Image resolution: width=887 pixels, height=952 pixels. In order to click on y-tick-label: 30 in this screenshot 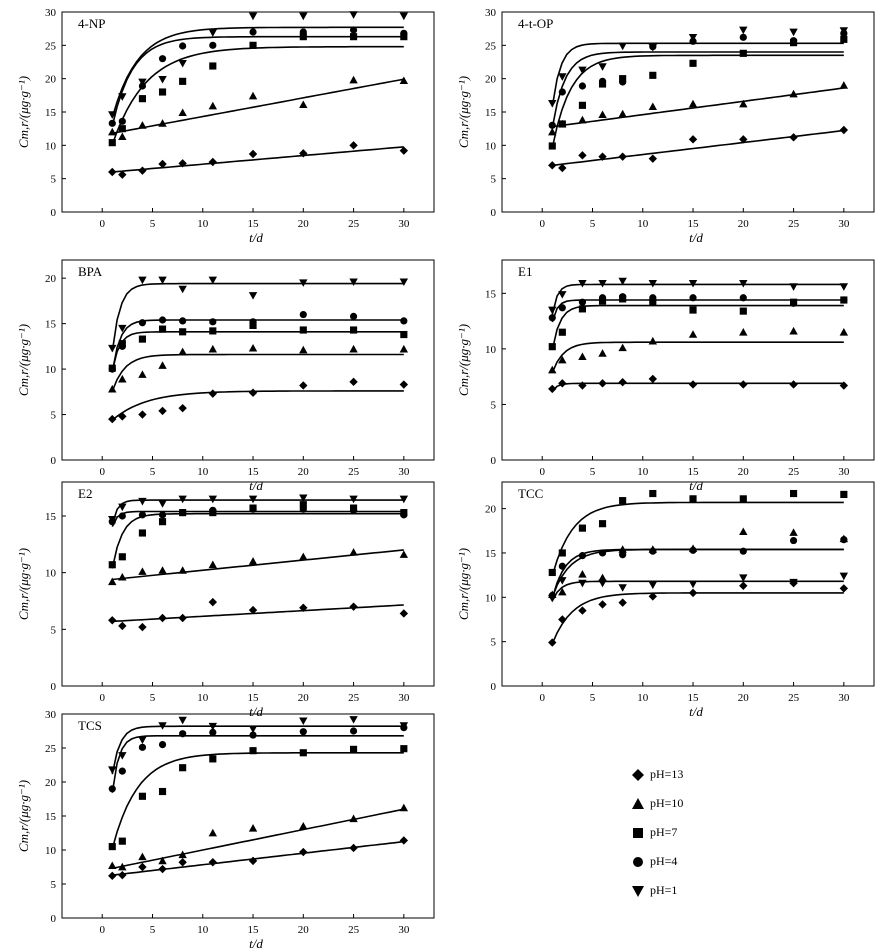, I will do `click(51, 13)`.